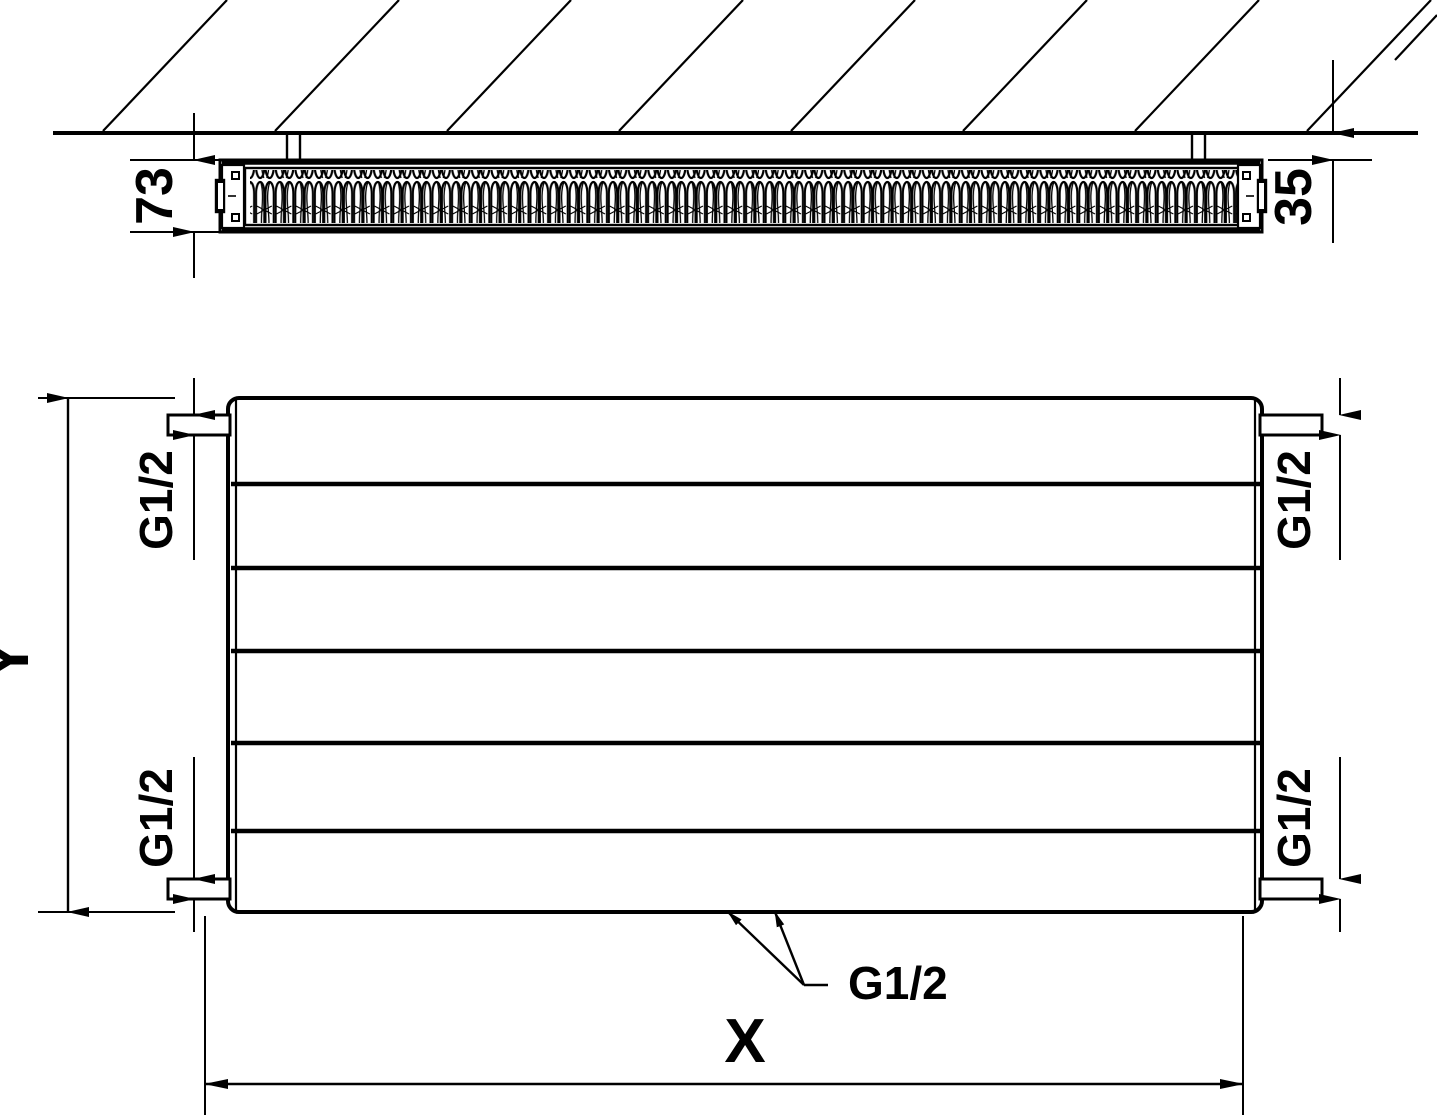  Describe the element at coordinates (769, 66) in the screenshot. I see `hatch-lines` at that location.